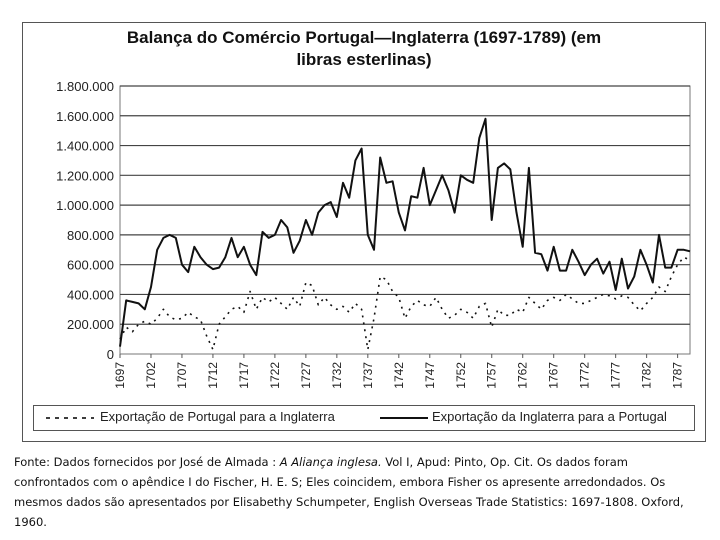 This screenshot has width=720, height=540. What do you see at coordinates (306, 375) in the screenshot?
I see `x-tick-label: 1727` at bounding box center [306, 375].